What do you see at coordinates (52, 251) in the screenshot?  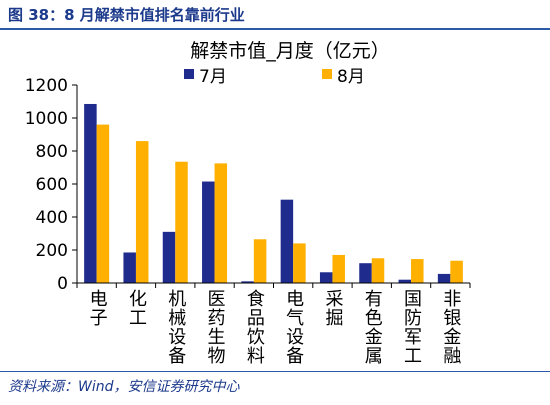 I see `y-tick-label: 200` at bounding box center [52, 251].